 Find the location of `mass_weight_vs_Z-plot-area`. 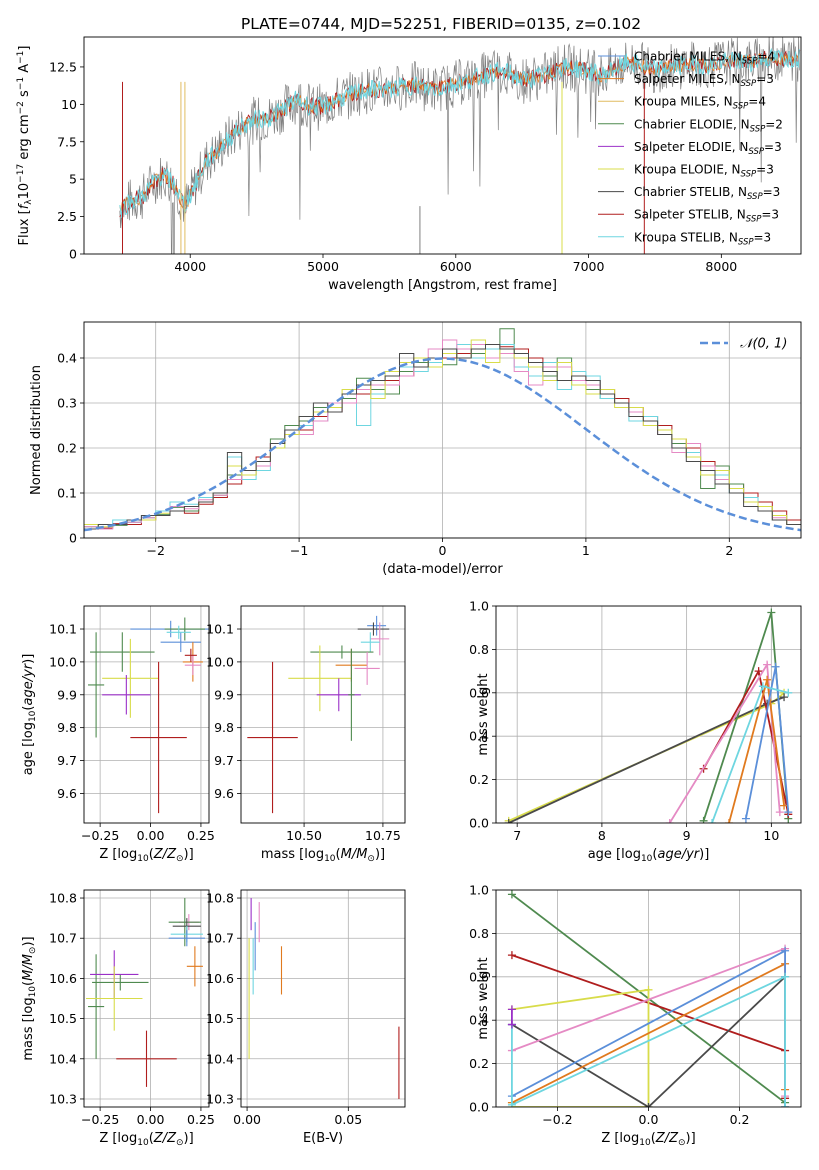

mass_weight_vs_Z-plot-area is located at coordinates (648, 998).